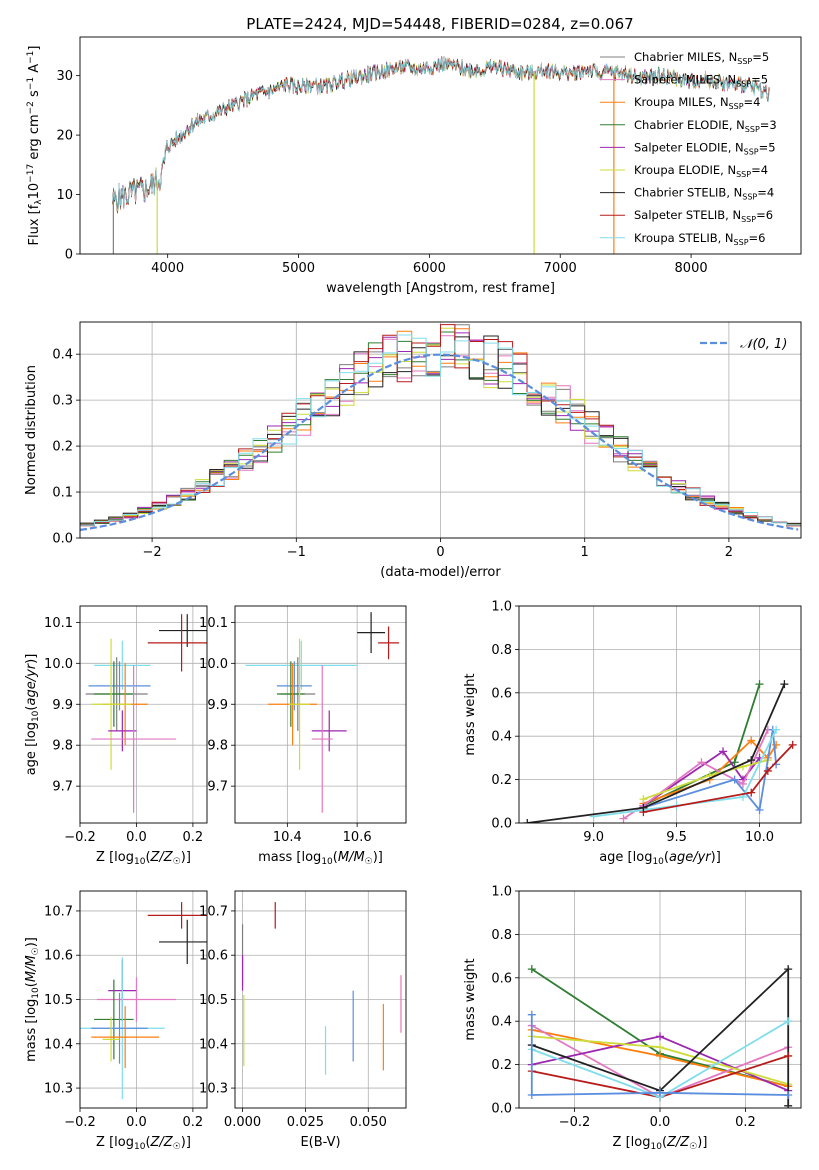 The height and width of the screenshot is (1170, 819). I want to click on x-tick-label: 9.5, so click(676, 837).